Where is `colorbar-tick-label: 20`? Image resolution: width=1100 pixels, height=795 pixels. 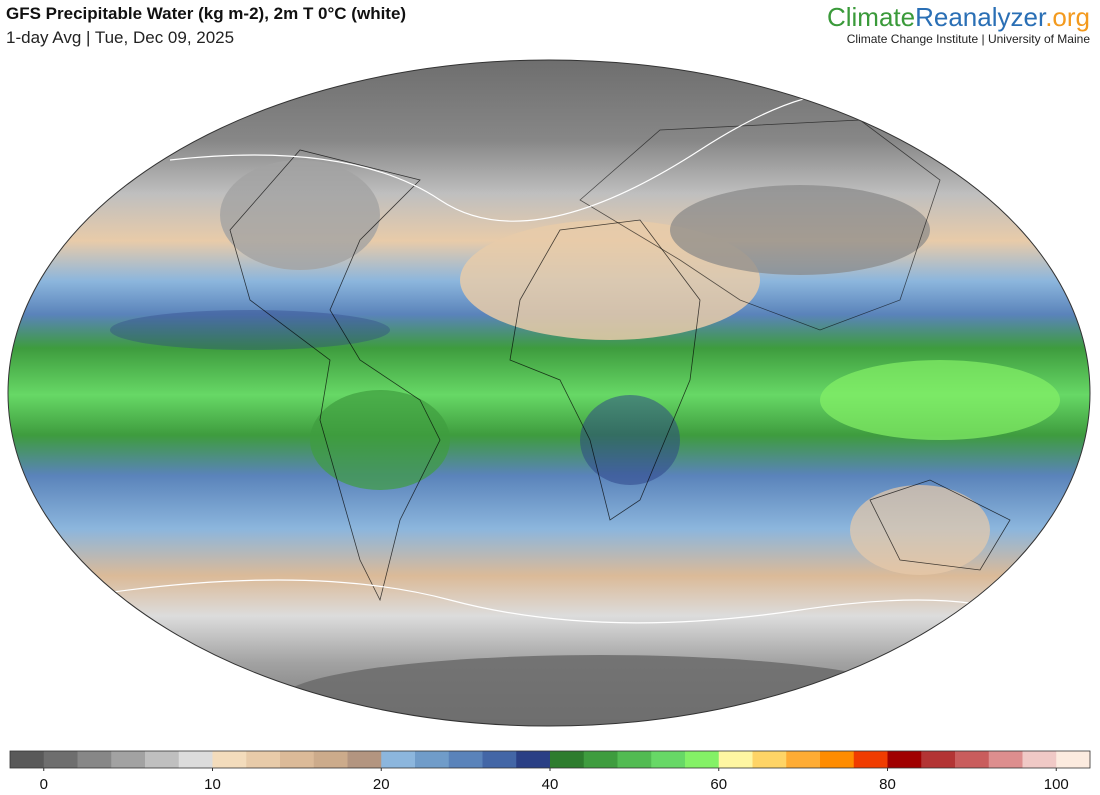 colorbar-tick-label: 20 is located at coordinates (381, 784).